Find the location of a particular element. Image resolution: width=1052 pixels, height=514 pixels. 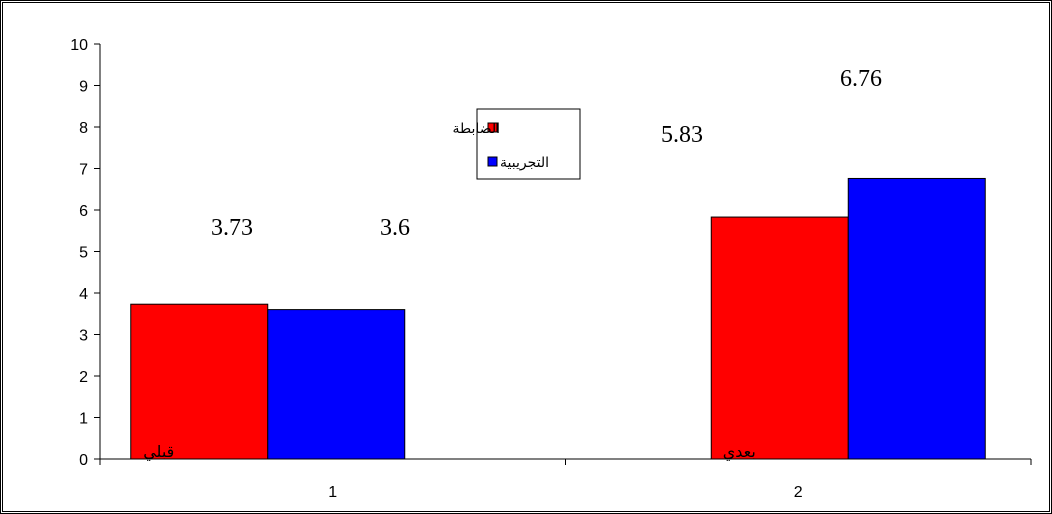

y-tick-label: 7 is located at coordinates (83, 170).